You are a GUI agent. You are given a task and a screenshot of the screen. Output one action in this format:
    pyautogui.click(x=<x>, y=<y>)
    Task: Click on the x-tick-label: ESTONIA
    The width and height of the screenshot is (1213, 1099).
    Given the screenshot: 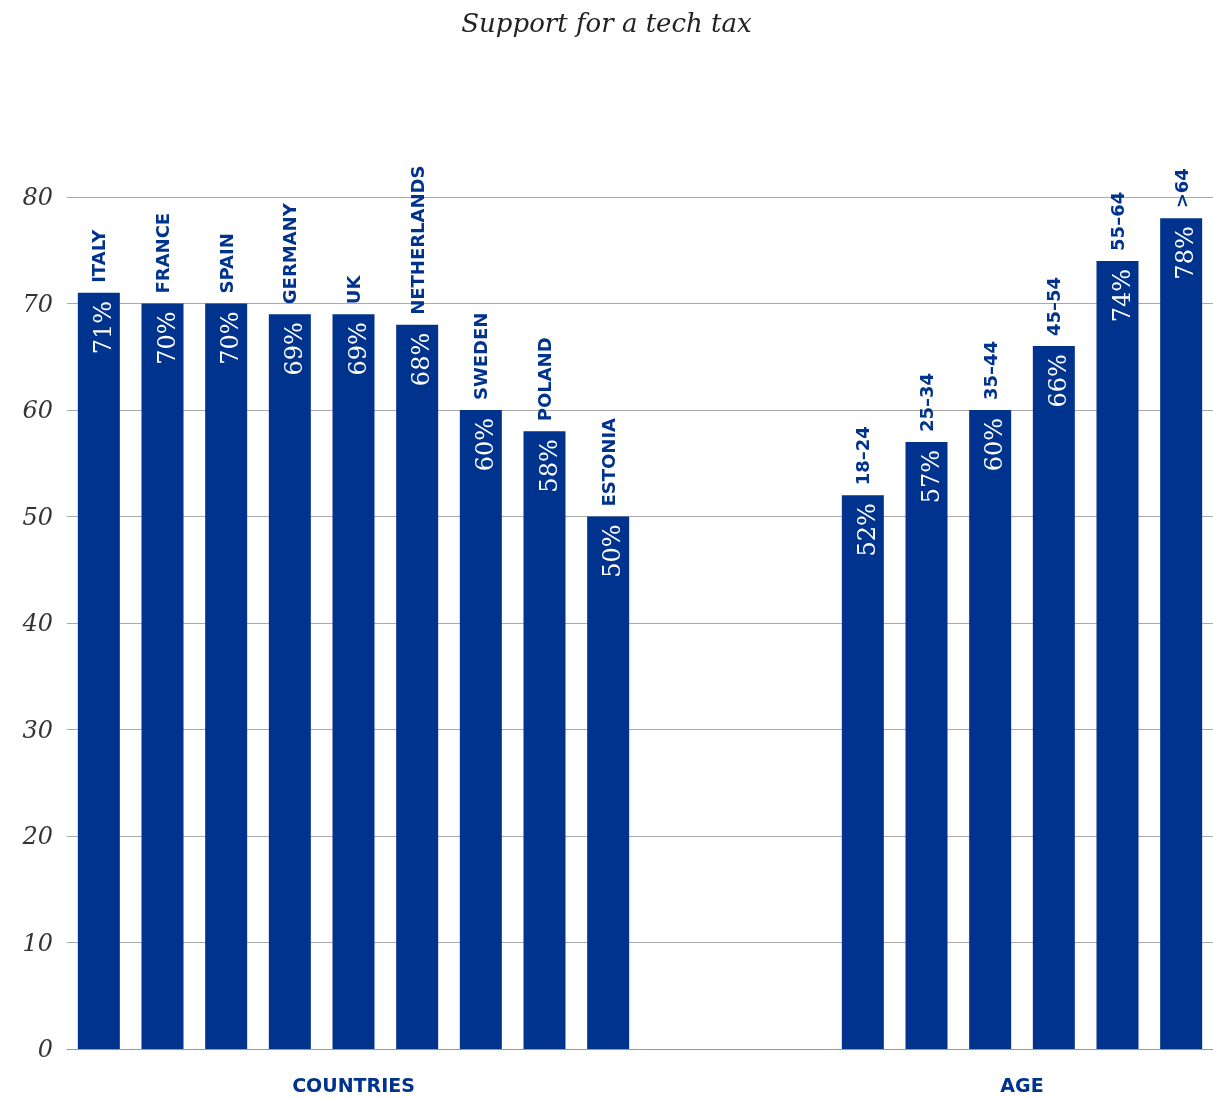 What is the action you would take?
    pyautogui.click(x=608, y=462)
    